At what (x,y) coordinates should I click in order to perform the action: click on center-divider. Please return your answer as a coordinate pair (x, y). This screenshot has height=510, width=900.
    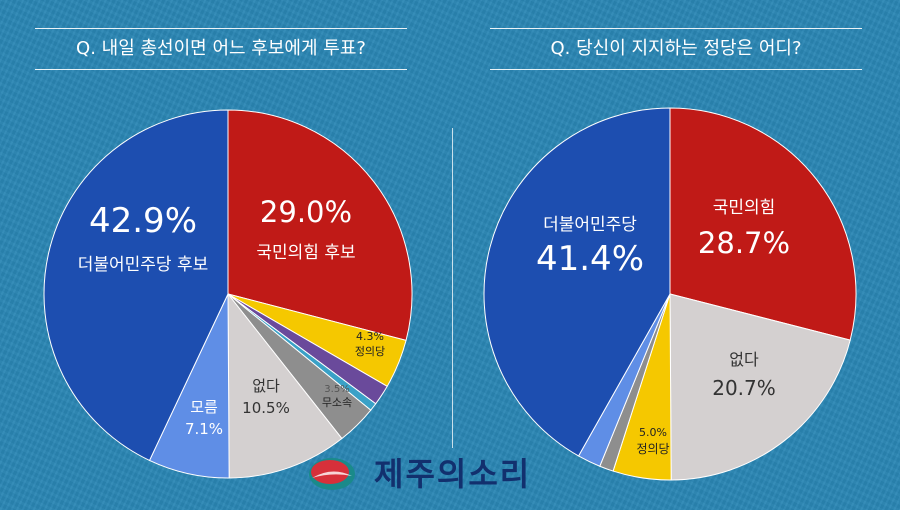
    Looking at the image, I should click on (452, 288).